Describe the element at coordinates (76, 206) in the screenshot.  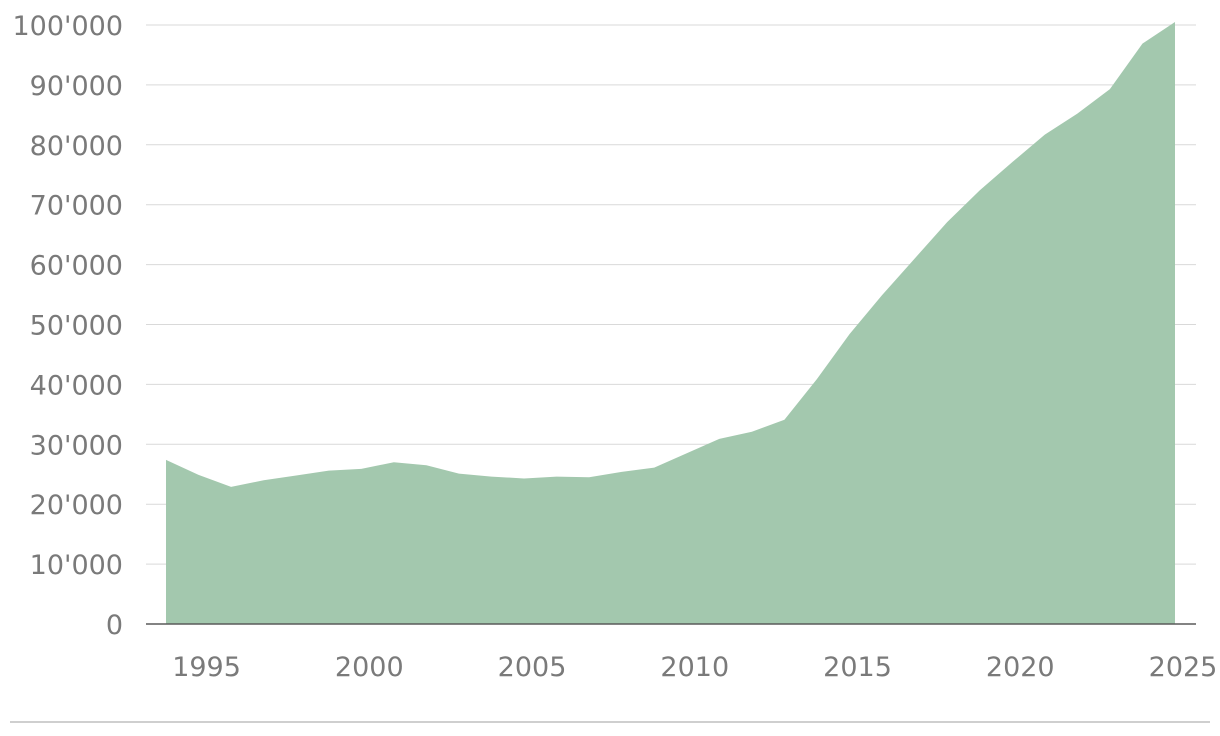
I see `y-tick-label: 70'000` at that location.